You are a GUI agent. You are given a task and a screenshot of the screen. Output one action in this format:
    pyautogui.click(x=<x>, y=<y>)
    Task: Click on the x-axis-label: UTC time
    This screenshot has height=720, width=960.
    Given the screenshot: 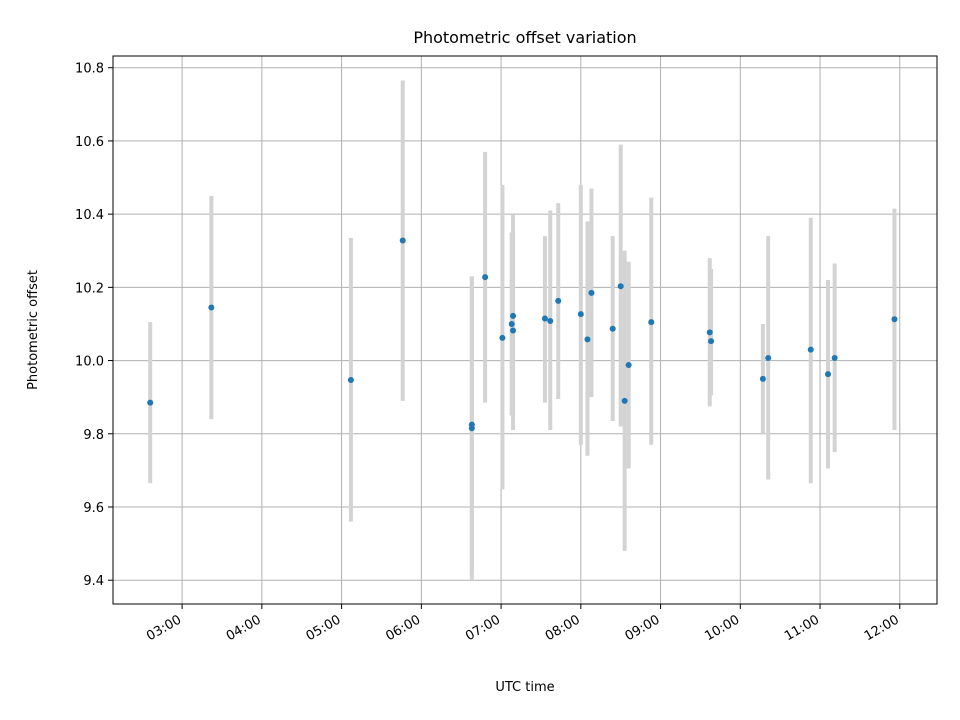 What is the action you would take?
    pyautogui.click(x=524, y=687)
    